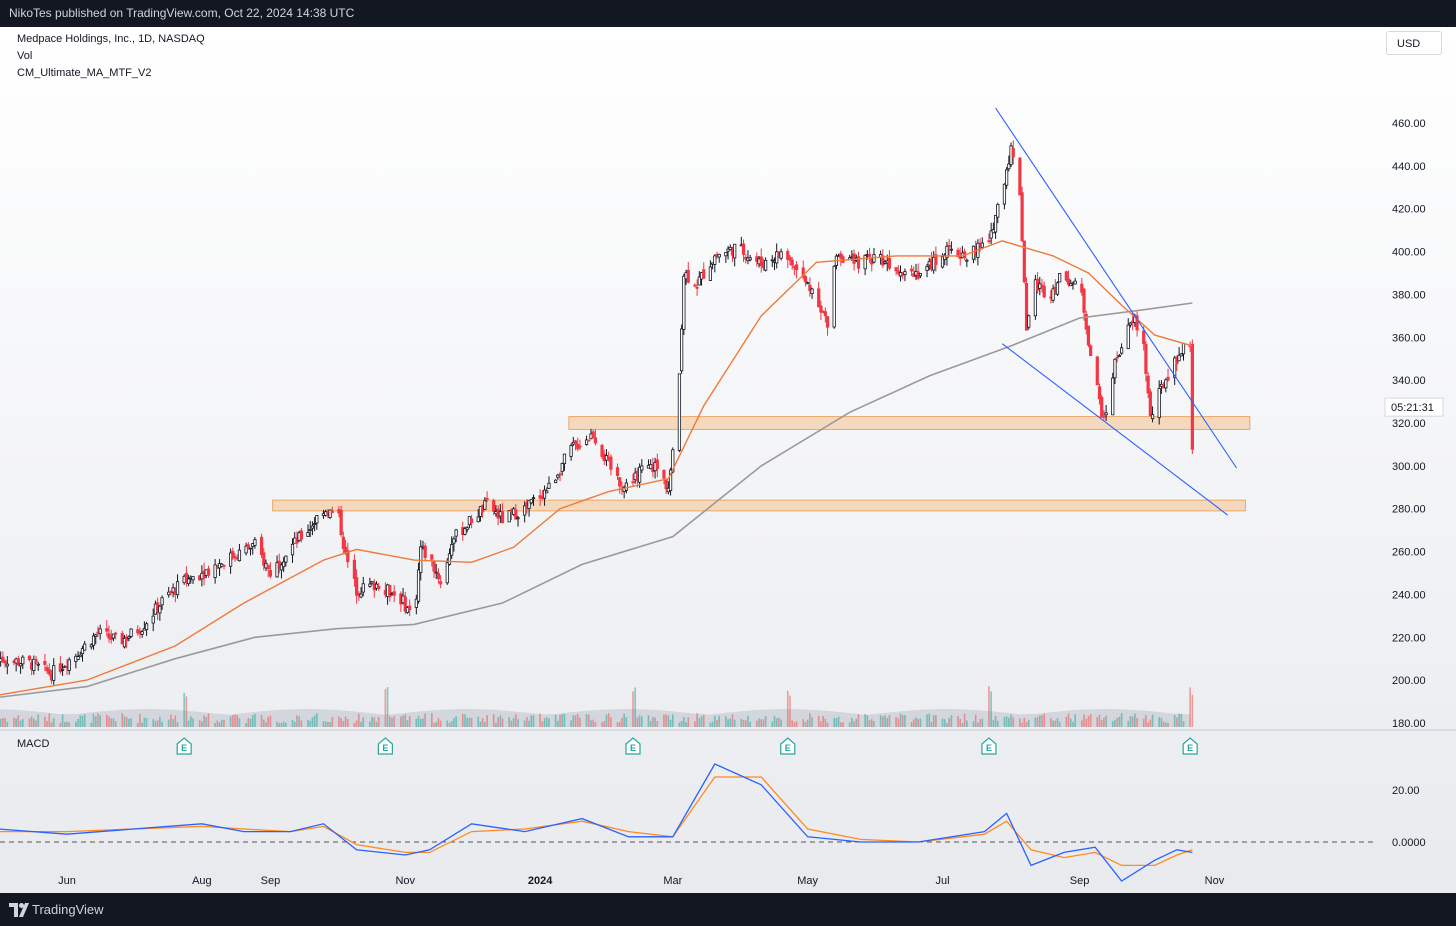  What do you see at coordinates (909, 423) in the screenshot?
I see `support-zone` at bounding box center [909, 423].